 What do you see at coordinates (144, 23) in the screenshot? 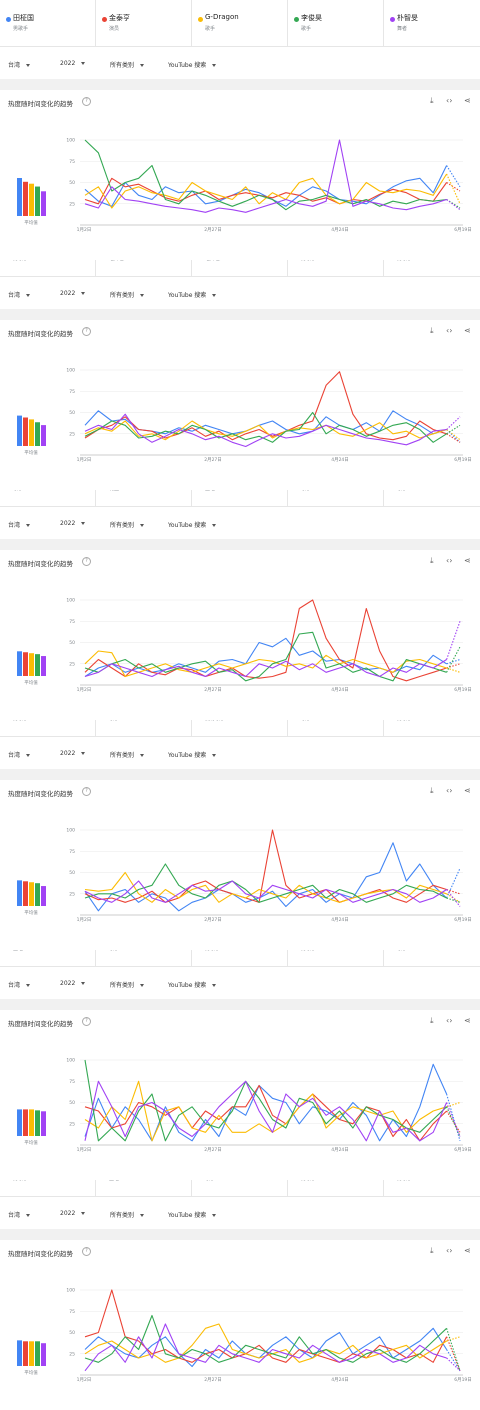
I see `search-term-item: 金泰亨 演员` at bounding box center [144, 23].